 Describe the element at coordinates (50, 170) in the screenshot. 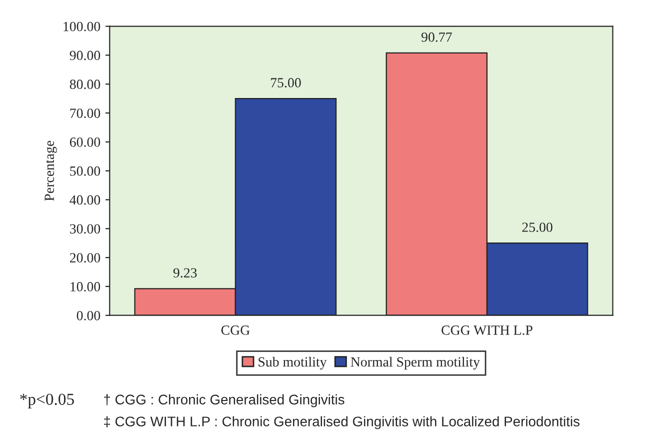

I see `y-axis-title: Percentage` at that location.